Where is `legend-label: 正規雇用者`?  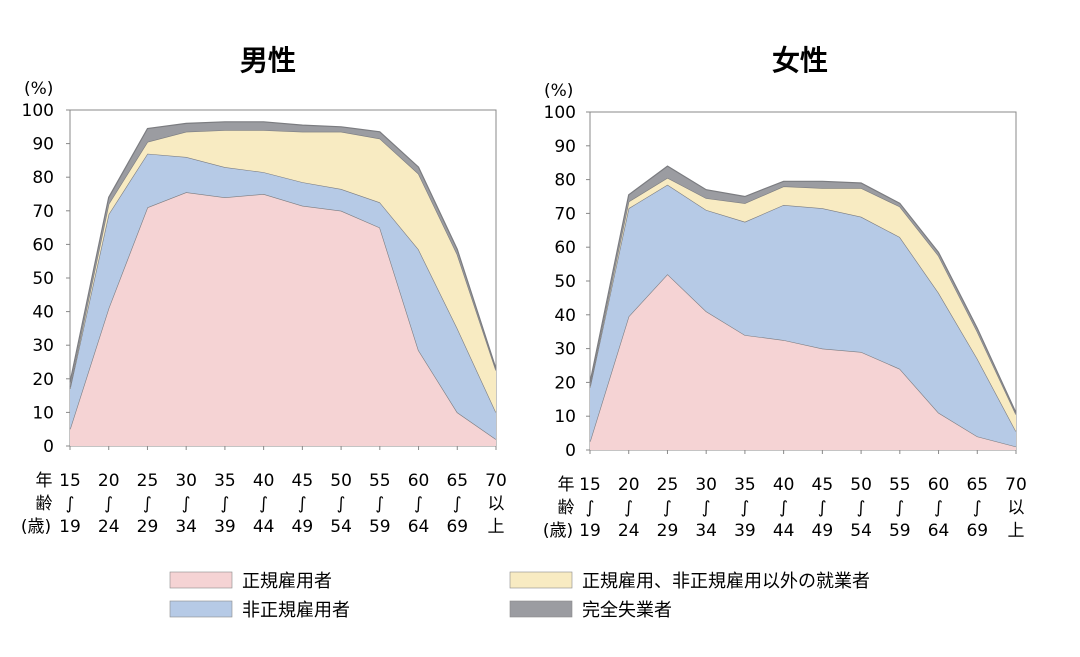
legend-label: 正規雇用者 is located at coordinates (287, 581).